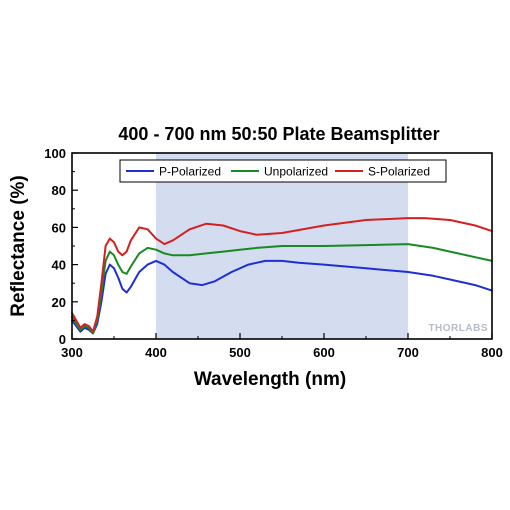 The width and height of the screenshot is (510, 510). What do you see at coordinates (296, 172) in the screenshot?
I see `legend-label: Unpolarized` at bounding box center [296, 172].